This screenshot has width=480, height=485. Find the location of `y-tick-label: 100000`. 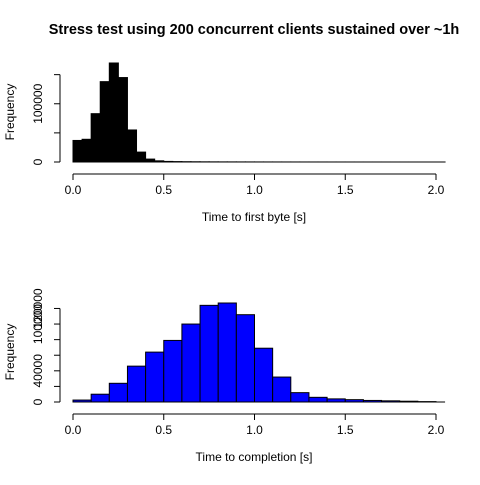

y-tick-label: 100000 is located at coordinates (38, 103).